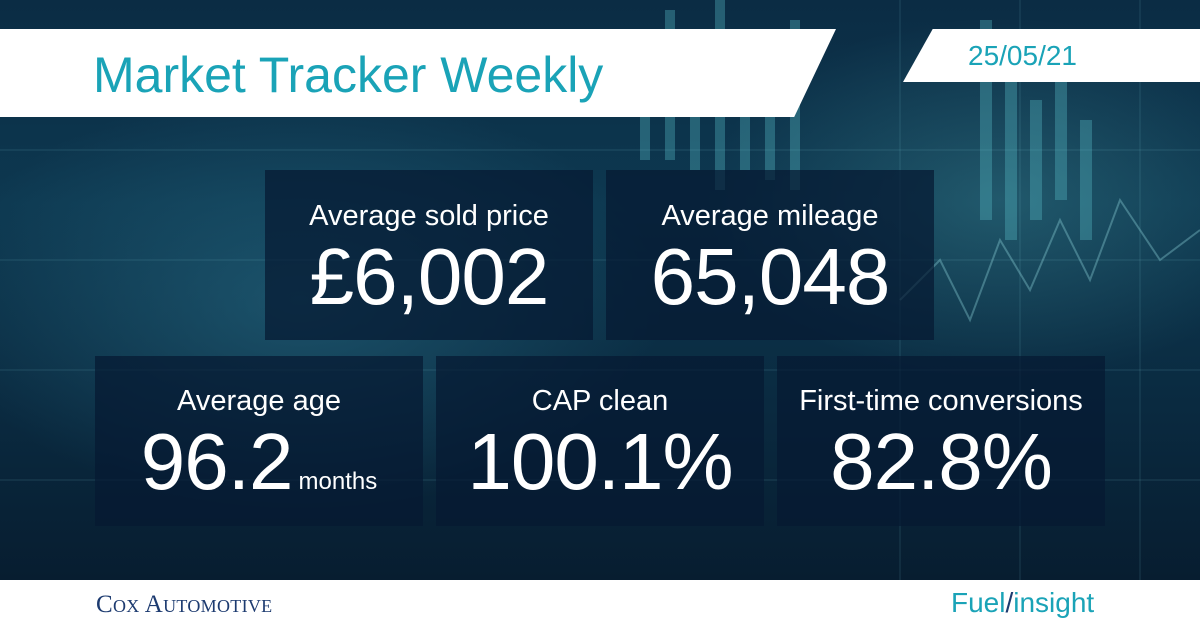  I want to click on stat-value: 100.1%, so click(600, 461).